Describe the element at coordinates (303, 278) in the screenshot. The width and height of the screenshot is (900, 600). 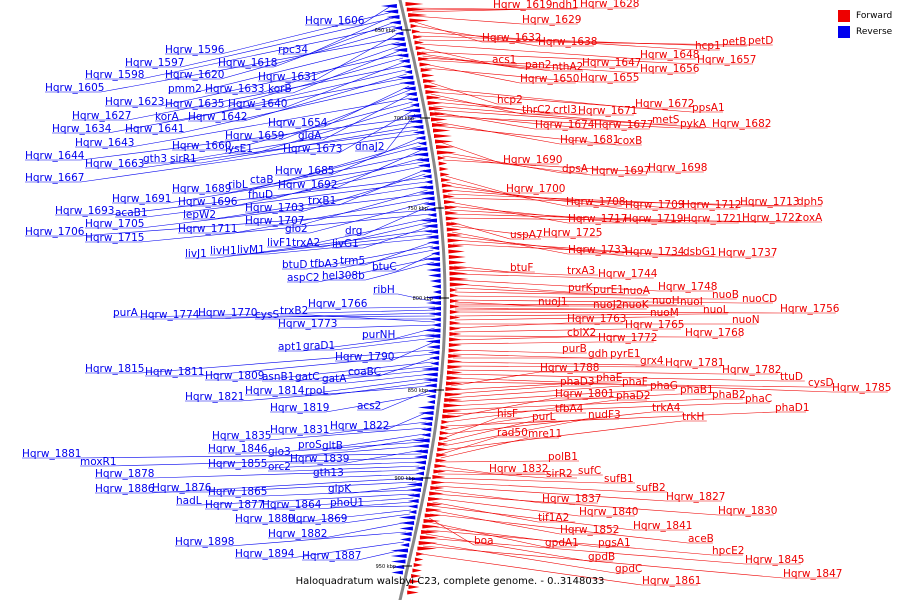
I see `reverse-gene-label: aspC2` at that location.